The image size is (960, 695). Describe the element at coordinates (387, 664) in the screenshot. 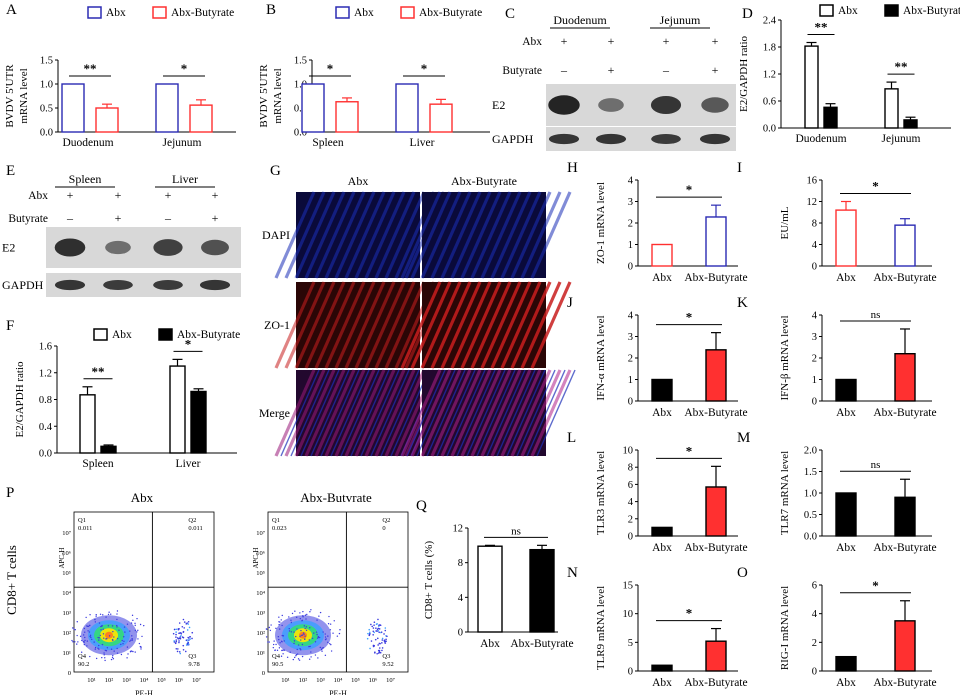

I see `quadrant-q3-value: 9.52` at that location.